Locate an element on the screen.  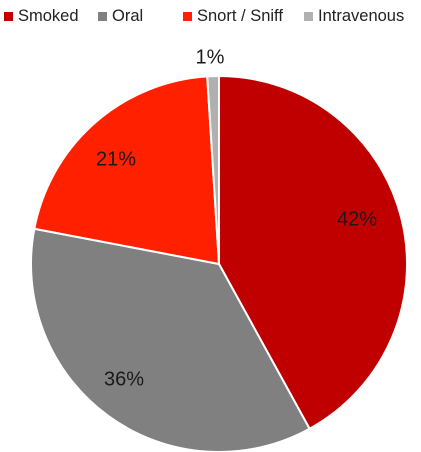
legend-label-intravenous: Intravenous is located at coordinates (361, 16).